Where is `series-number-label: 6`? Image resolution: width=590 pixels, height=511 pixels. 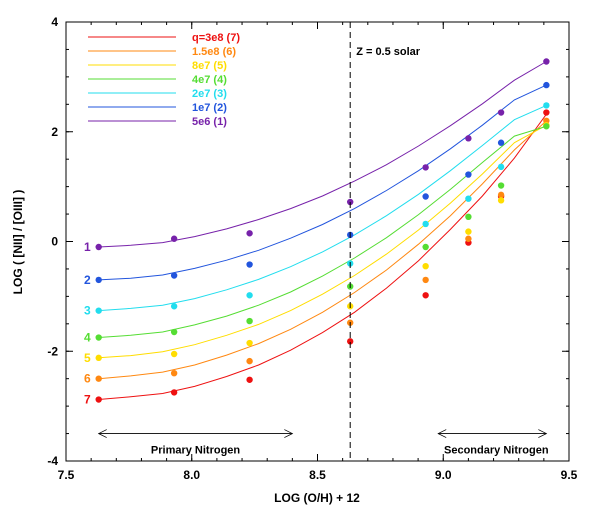 series-number-label: 6 is located at coordinates (87, 379).